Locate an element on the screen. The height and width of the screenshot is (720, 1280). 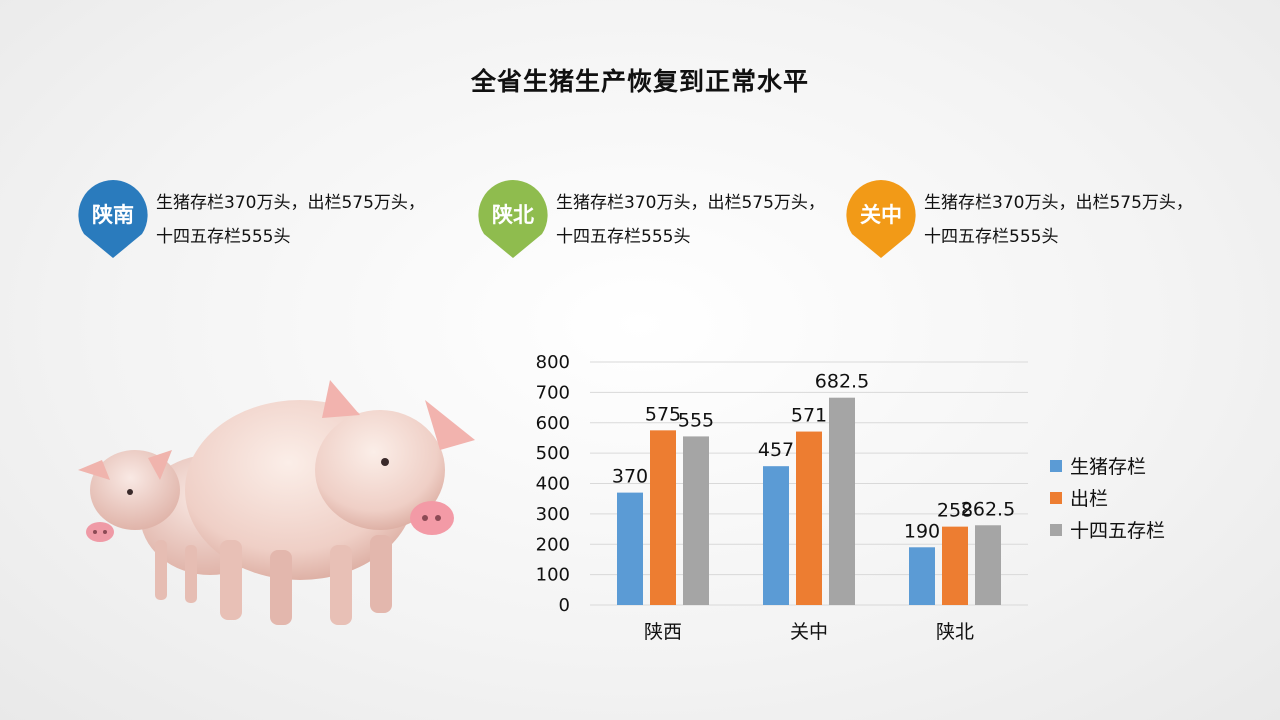
bar-value-label: 555 is located at coordinates (696, 420).